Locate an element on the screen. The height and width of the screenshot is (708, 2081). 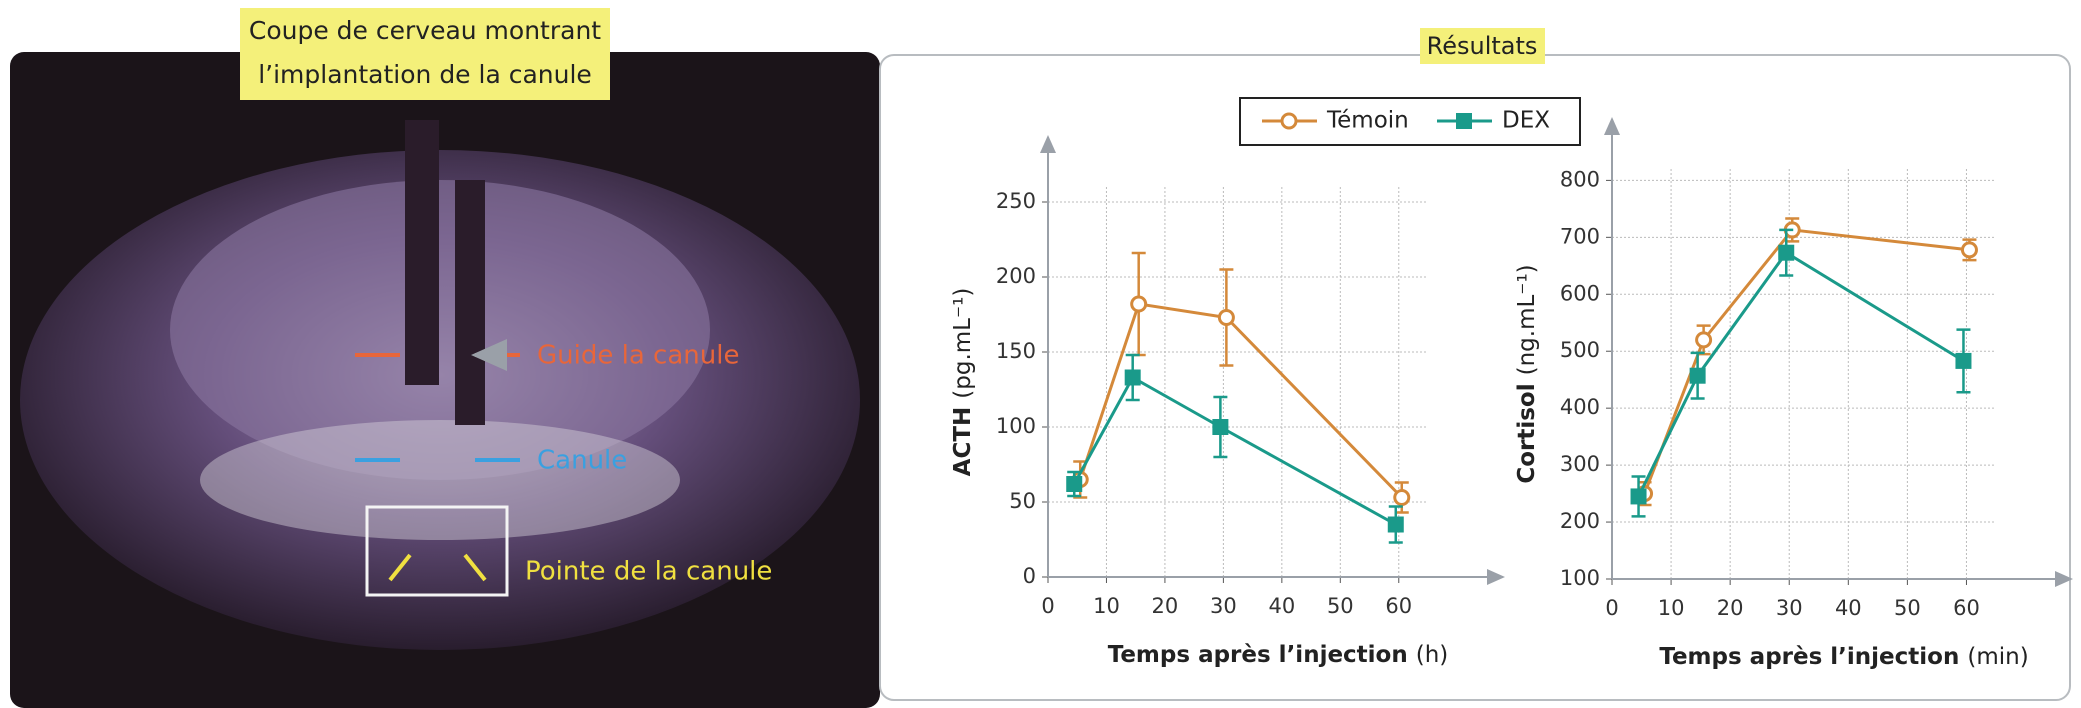
caption: Coupe de cerveau montrant is located at coordinates (425, 30).